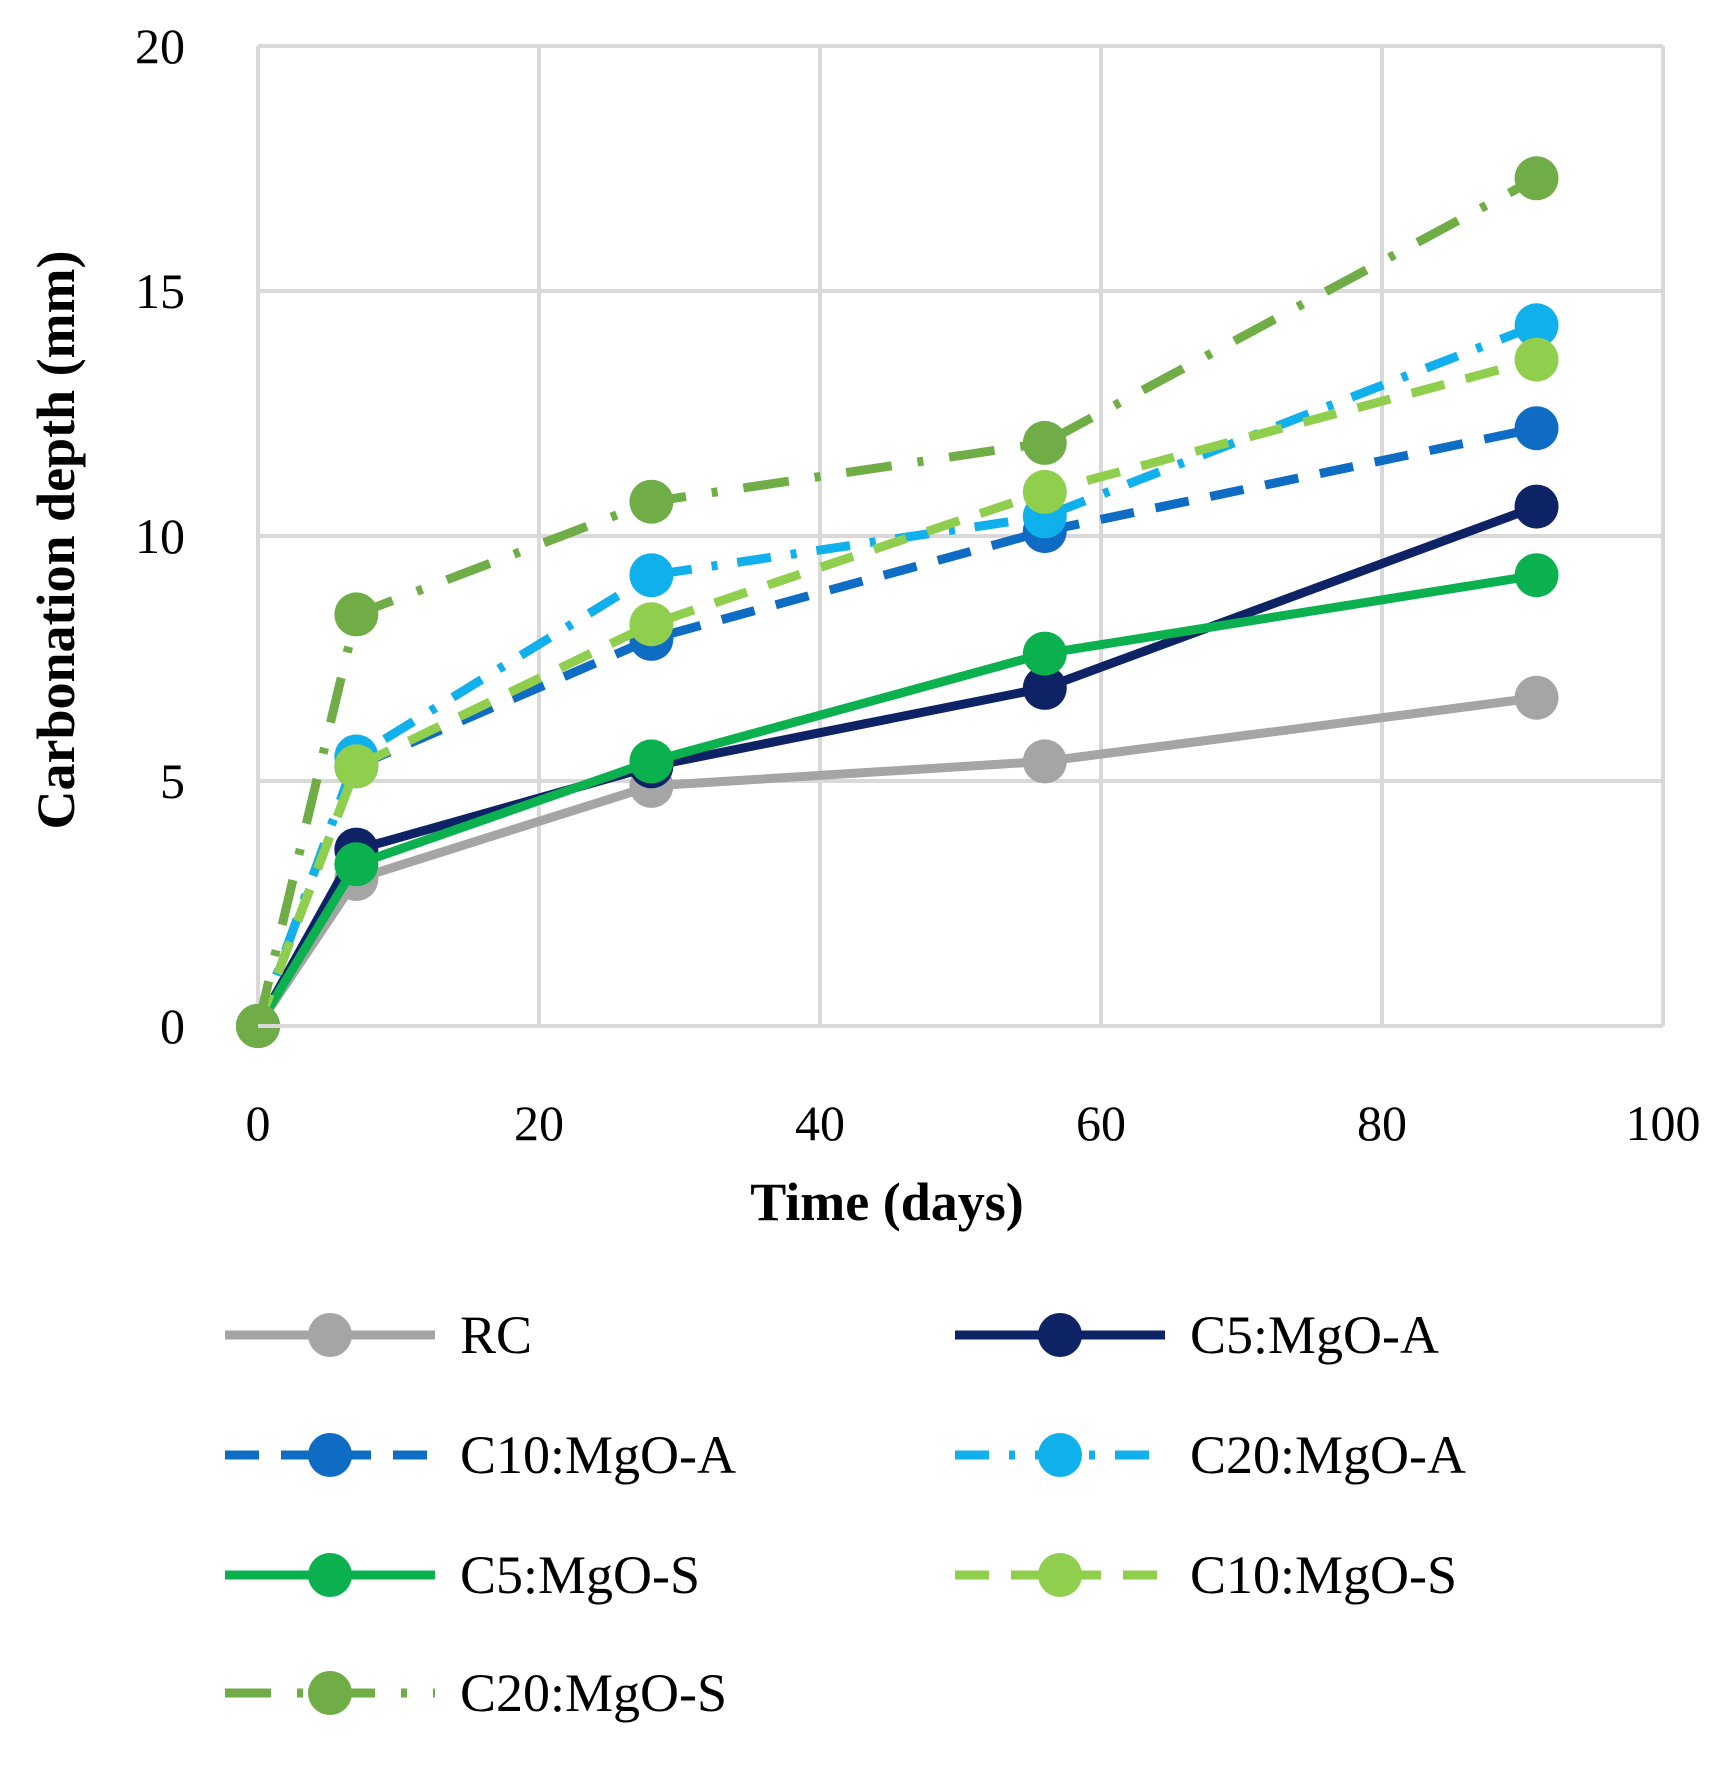 The height and width of the screenshot is (1765, 1721). Describe the element at coordinates (1663, 1123) in the screenshot. I see `x-tick-label: 100` at that location.